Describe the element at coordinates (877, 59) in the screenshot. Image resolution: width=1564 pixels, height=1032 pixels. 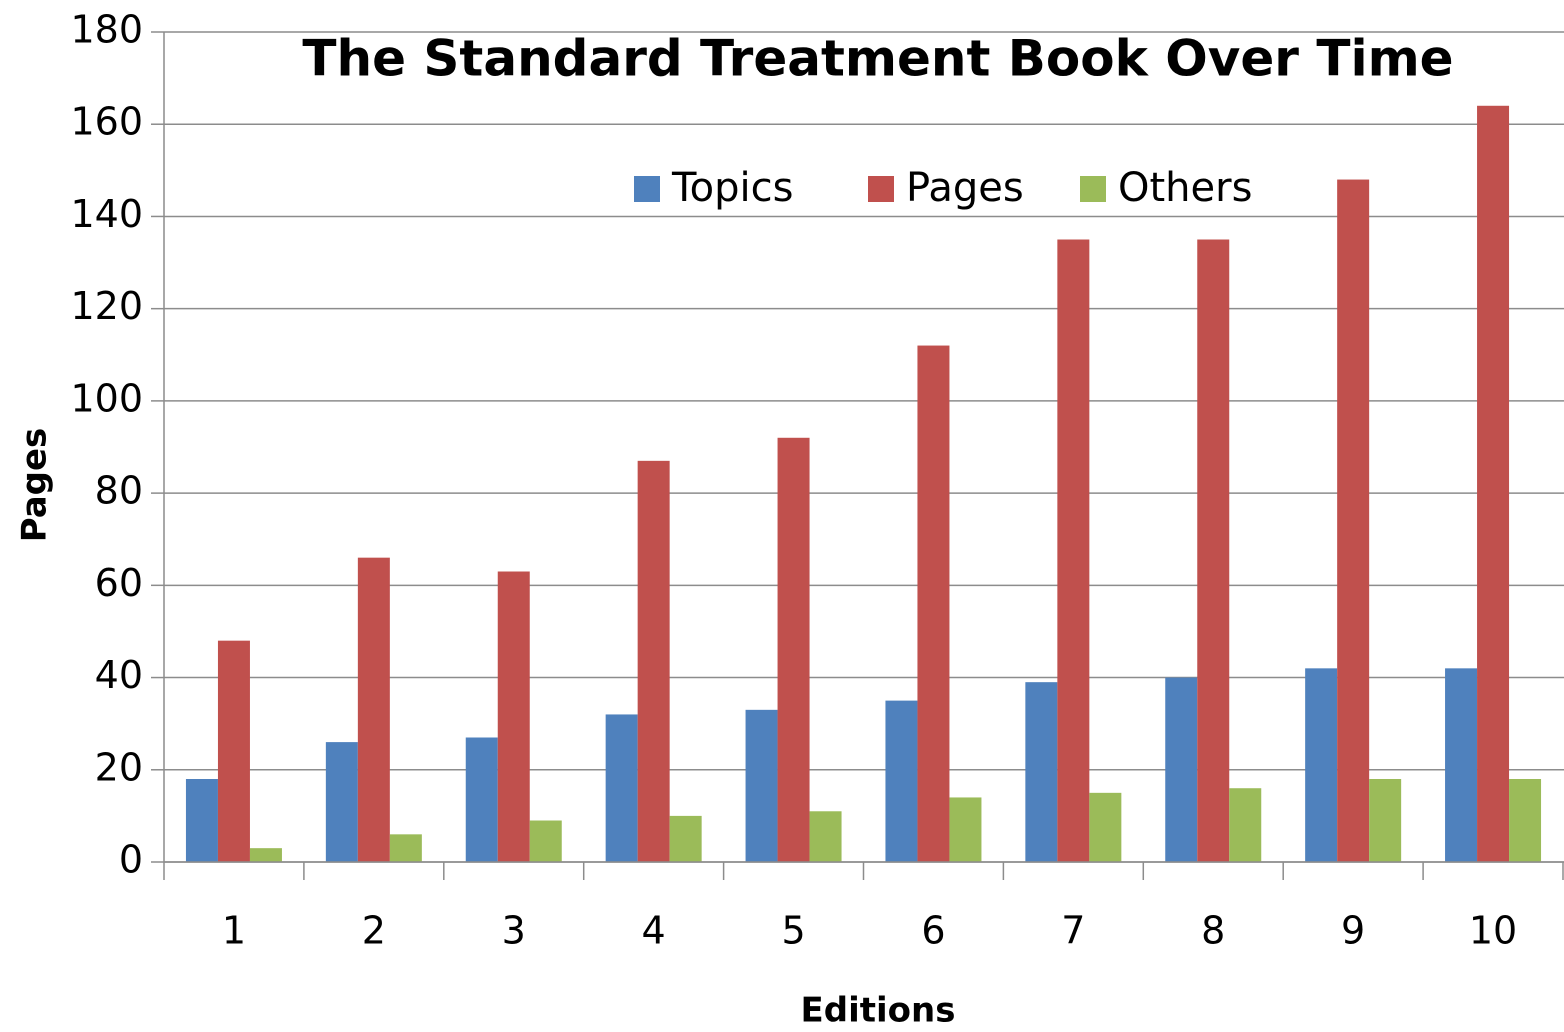
I see `chart-title: The Standard Treatment Book Over Time` at that location.